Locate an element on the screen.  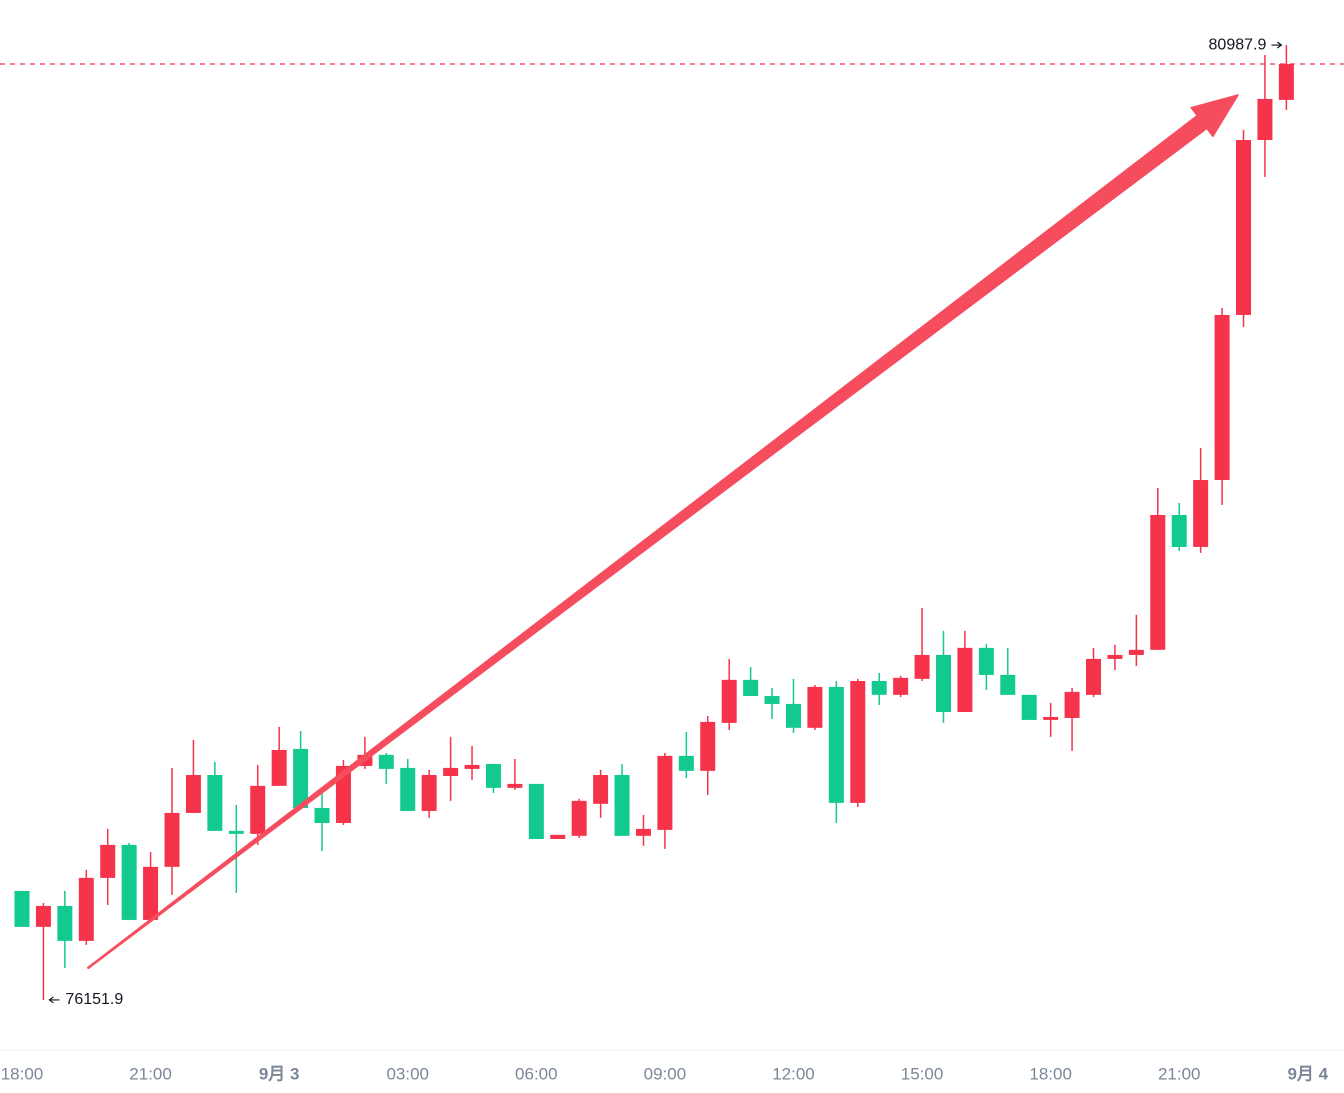
x-tick-label: 06:00 is located at coordinates (536, 1073).